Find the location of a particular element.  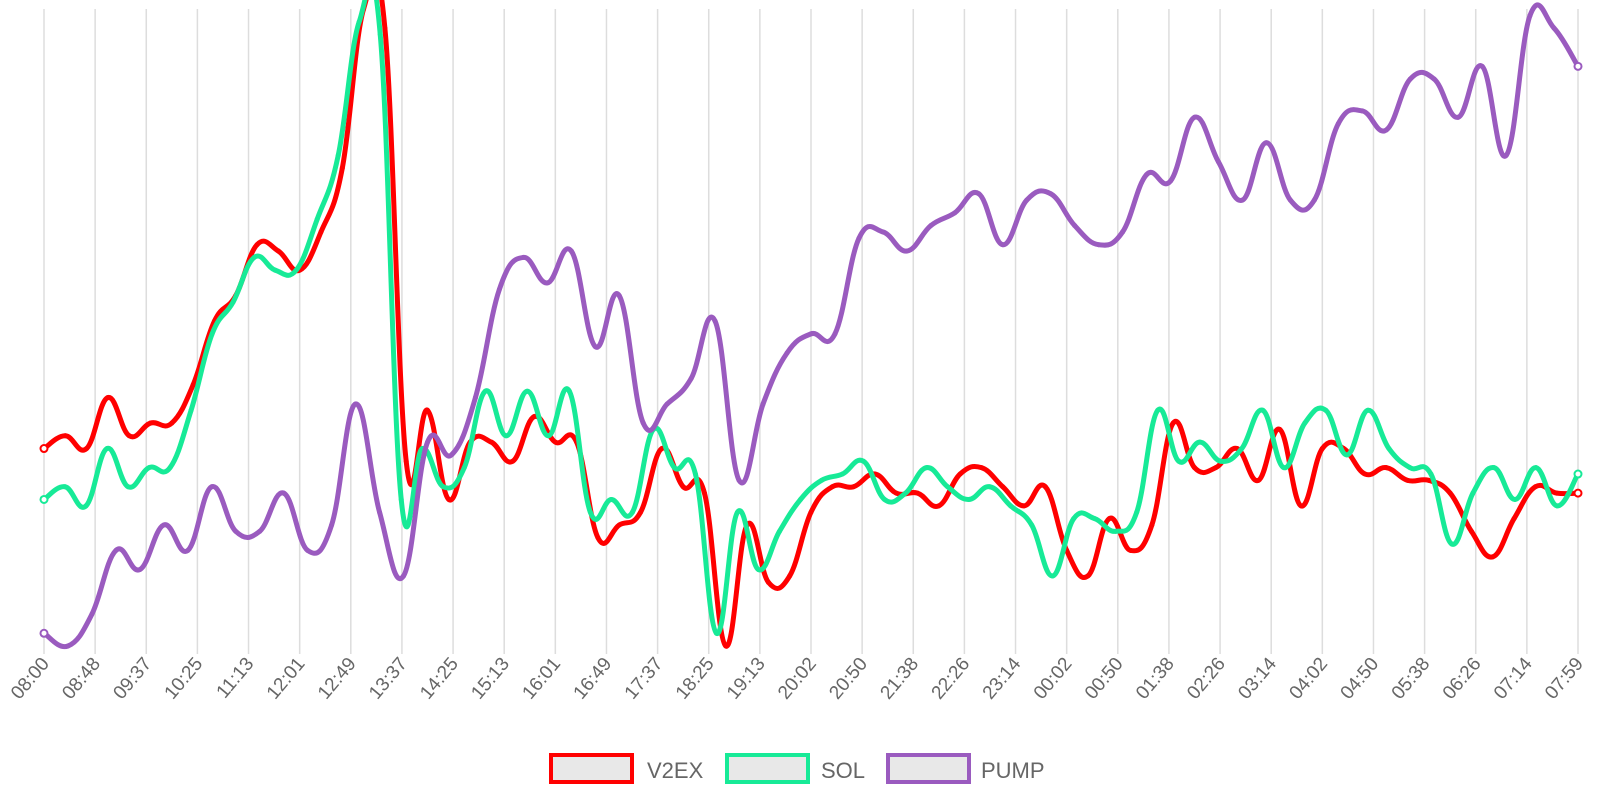

legend-label-v2ex: V2EX is located at coordinates (675, 770).